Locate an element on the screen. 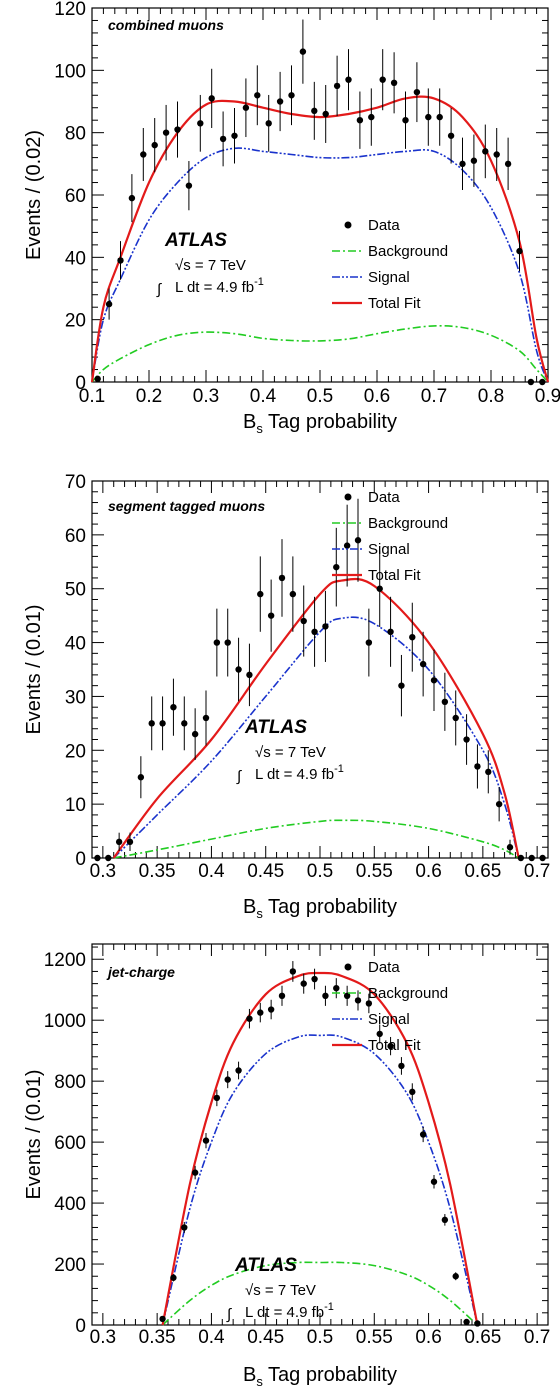  legend-signal-label: Signal is located at coordinates (389, 277).